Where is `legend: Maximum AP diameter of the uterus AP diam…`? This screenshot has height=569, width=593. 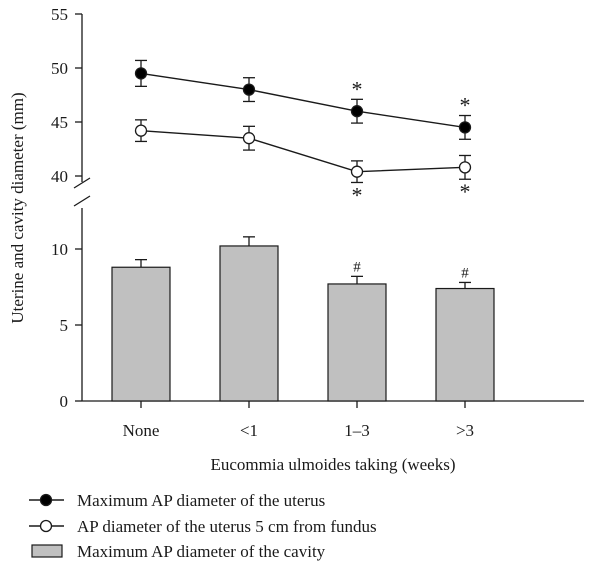
legend: Maximum AP diameter of the uterus AP diam… is located at coordinates (203, 526).